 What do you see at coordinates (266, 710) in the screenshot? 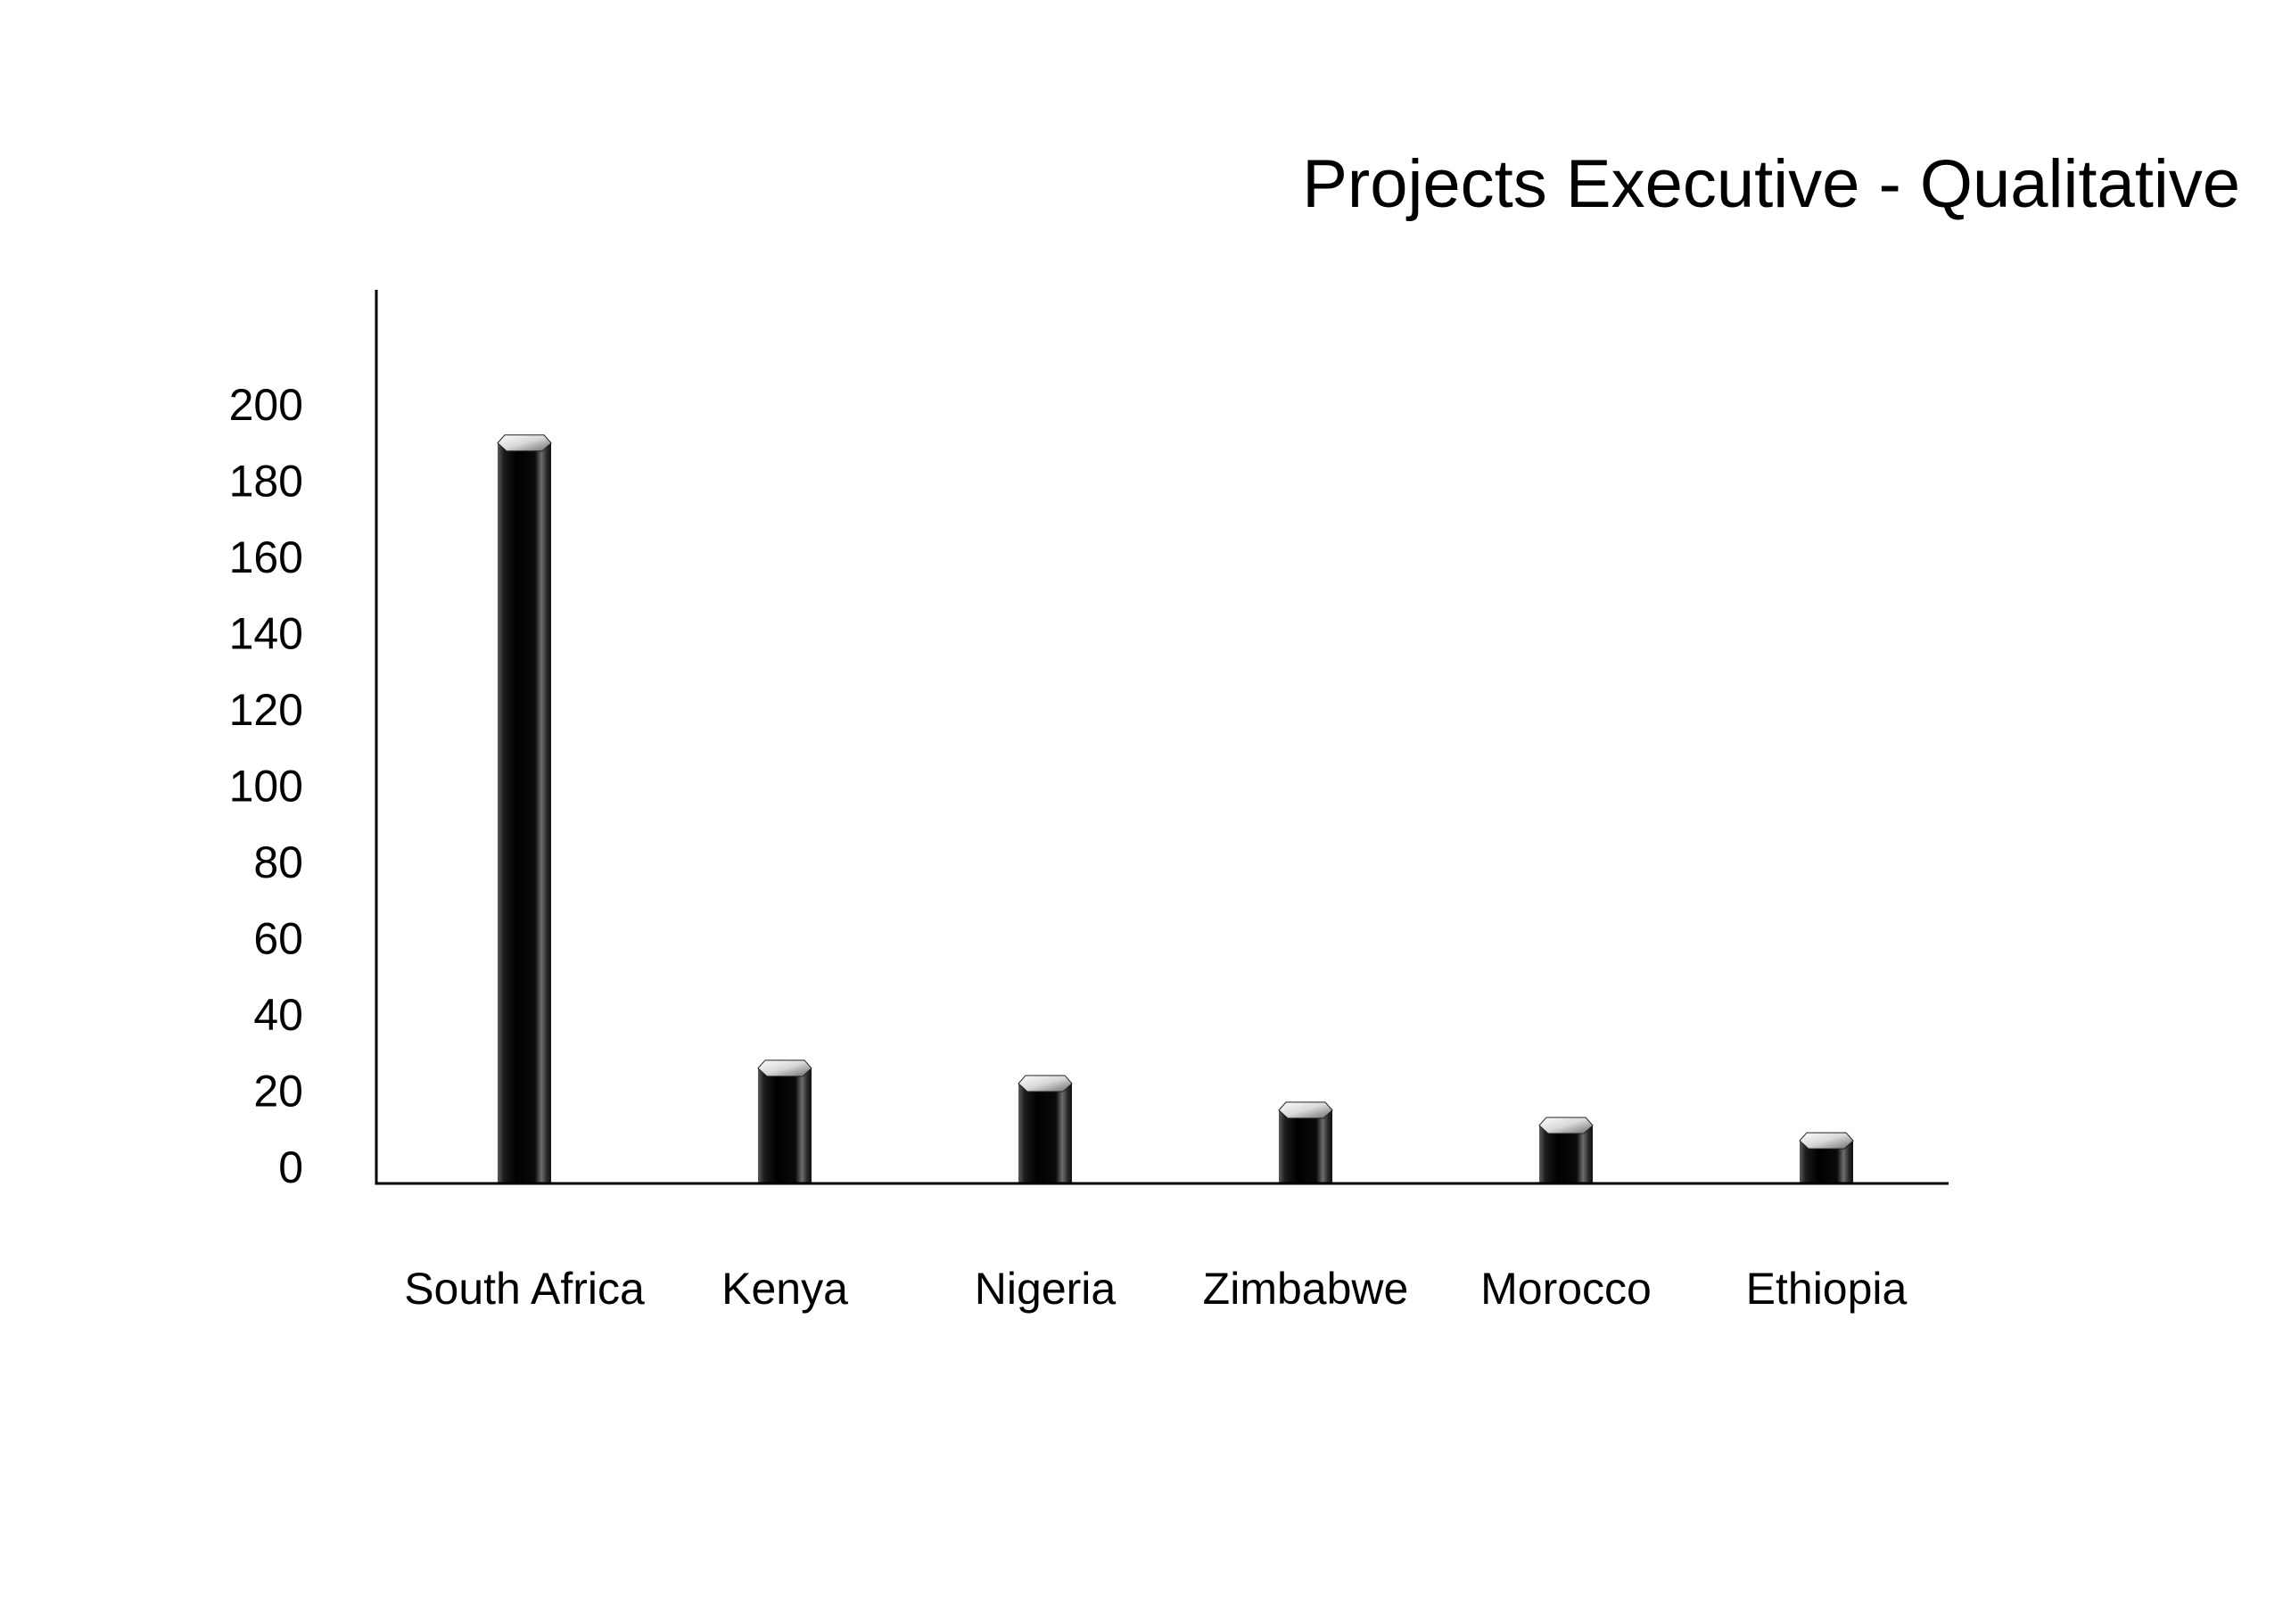
I see `y-tick-label: 120` at bounding box center [266, 710].